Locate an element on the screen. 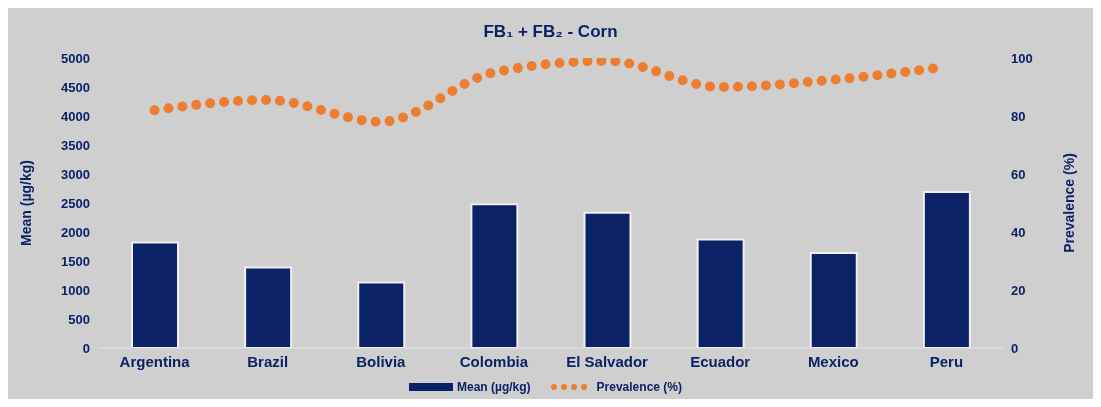  y2-tick-label: 20 is located at coordinates (1018, 290).